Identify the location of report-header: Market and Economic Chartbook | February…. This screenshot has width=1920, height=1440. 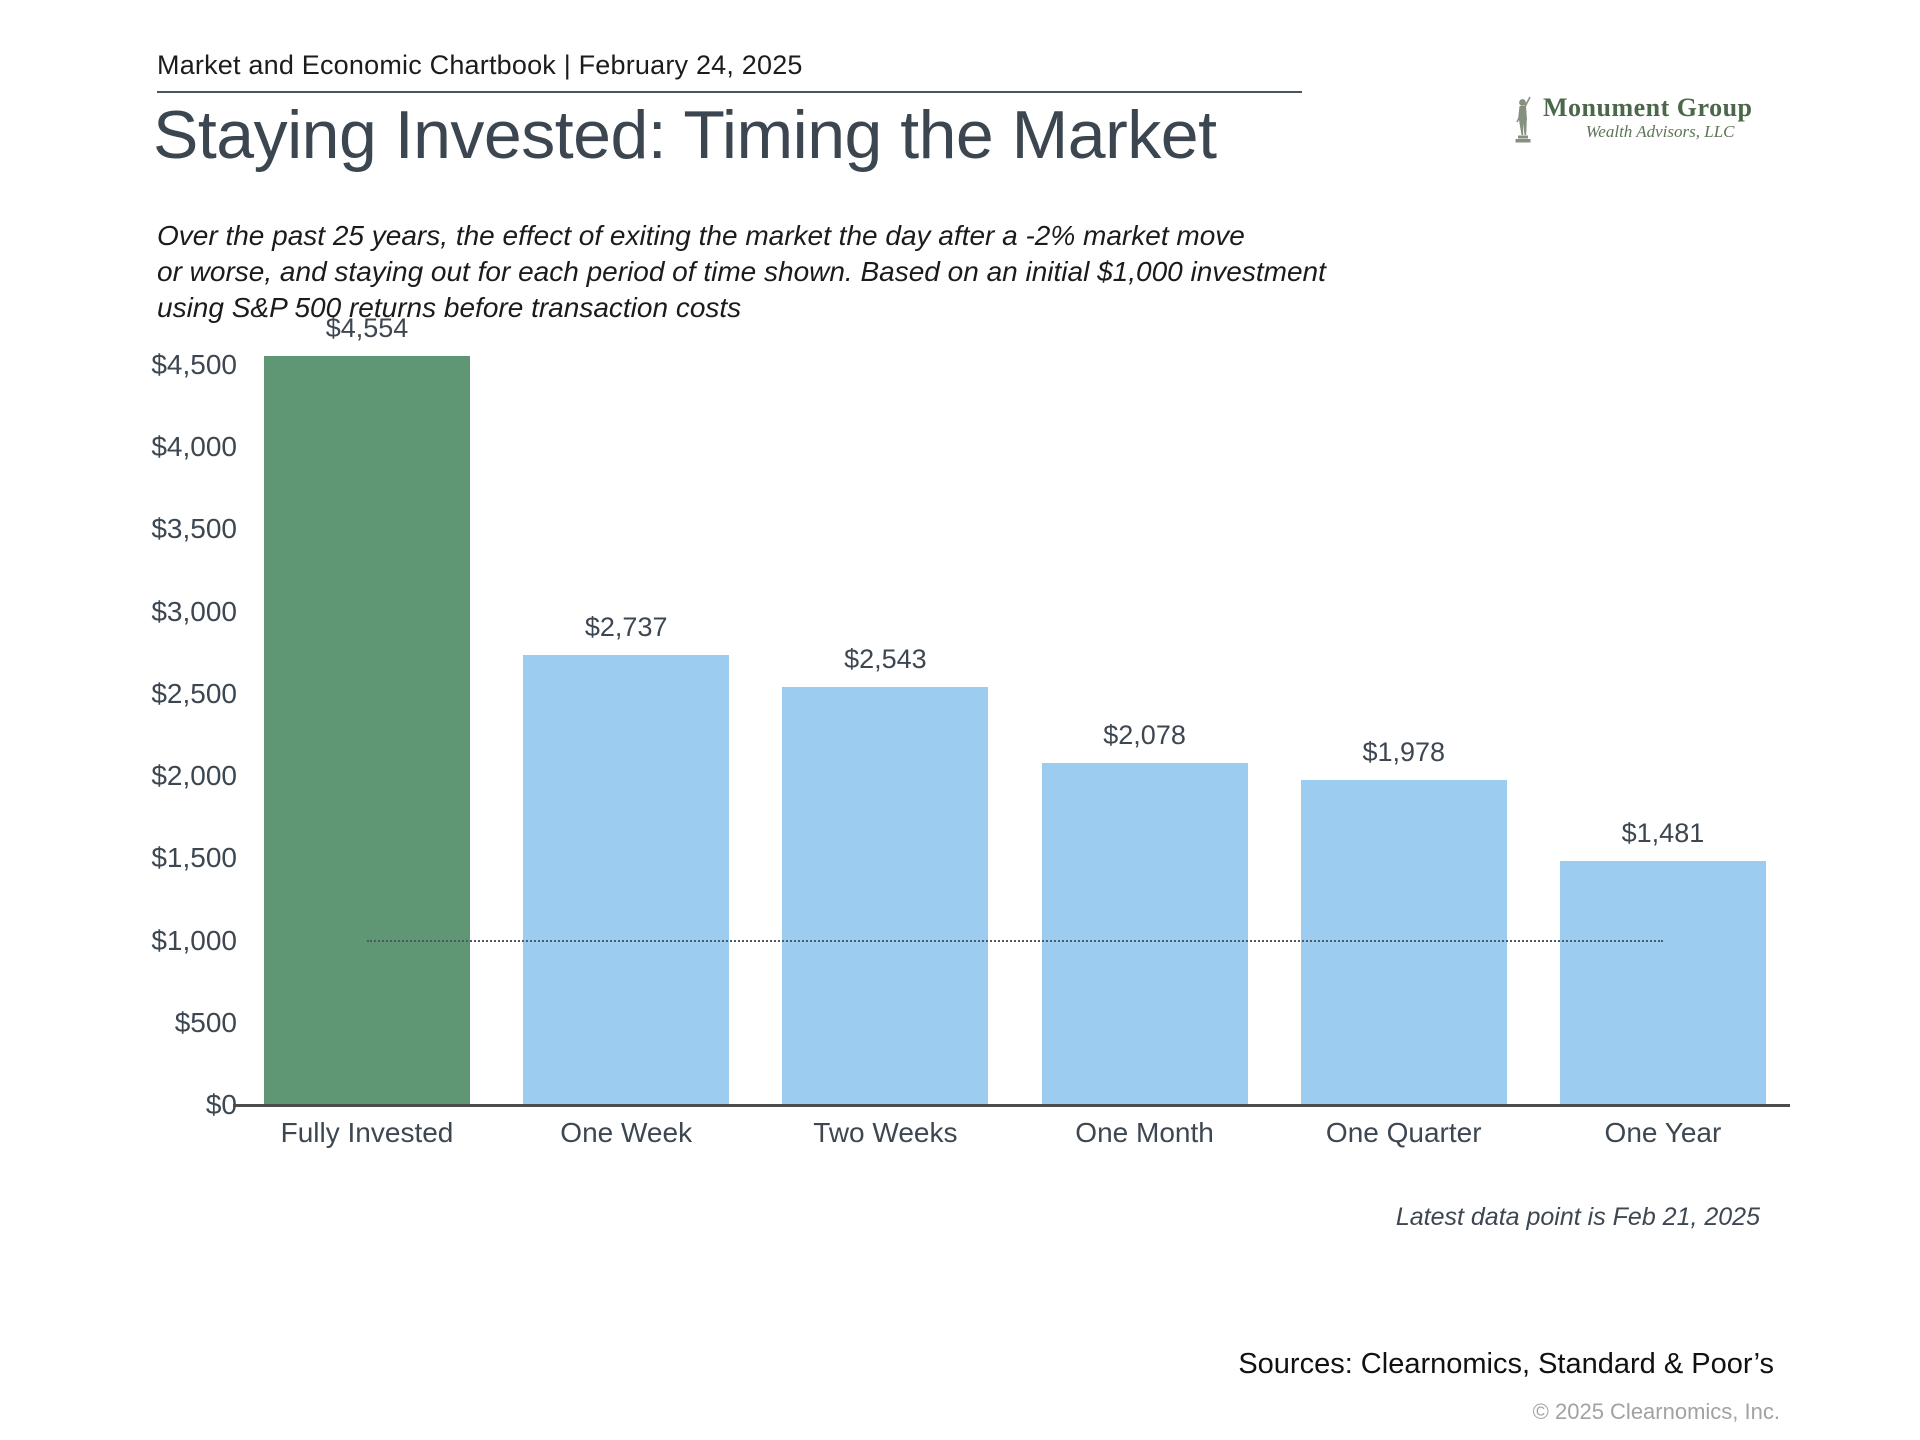
(480, 65).